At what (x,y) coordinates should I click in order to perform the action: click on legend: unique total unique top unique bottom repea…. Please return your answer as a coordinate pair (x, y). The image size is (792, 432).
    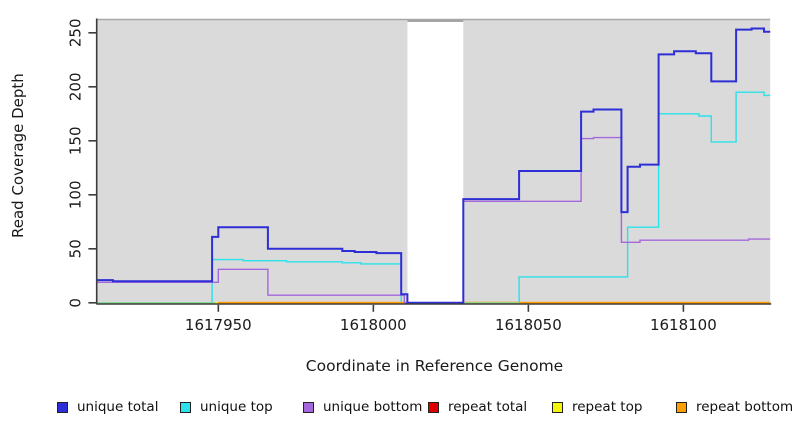
    Looking at the image, I should click on (396, 410).